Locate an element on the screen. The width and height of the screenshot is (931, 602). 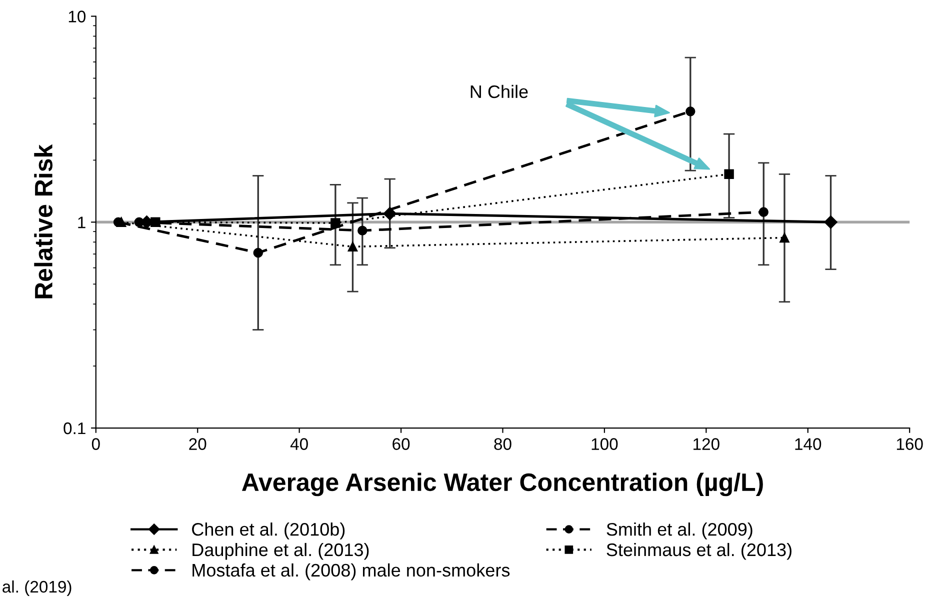
x-axis-title: Average Arsenic Water Concentration (µg/L) is located at coordinates (502, 484).